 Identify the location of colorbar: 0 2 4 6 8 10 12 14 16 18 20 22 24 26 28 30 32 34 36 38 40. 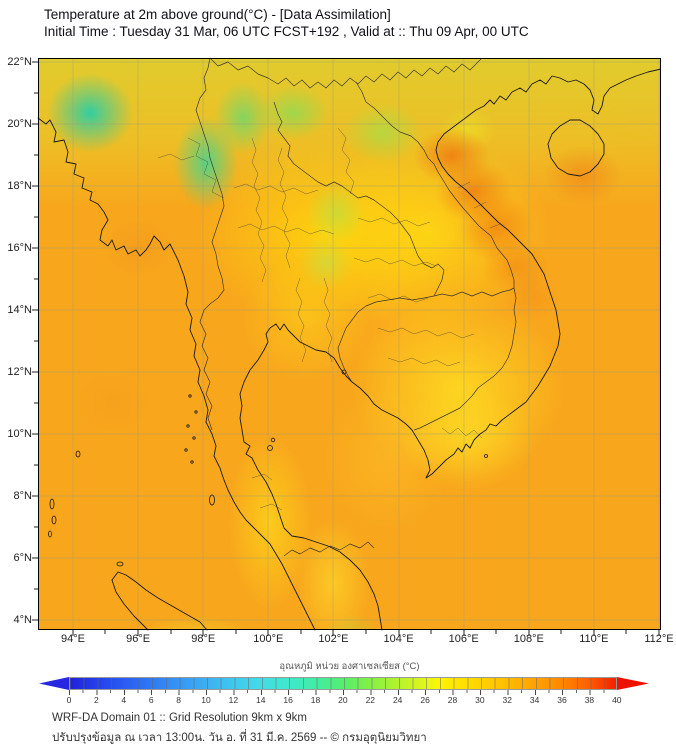
(349, 692).